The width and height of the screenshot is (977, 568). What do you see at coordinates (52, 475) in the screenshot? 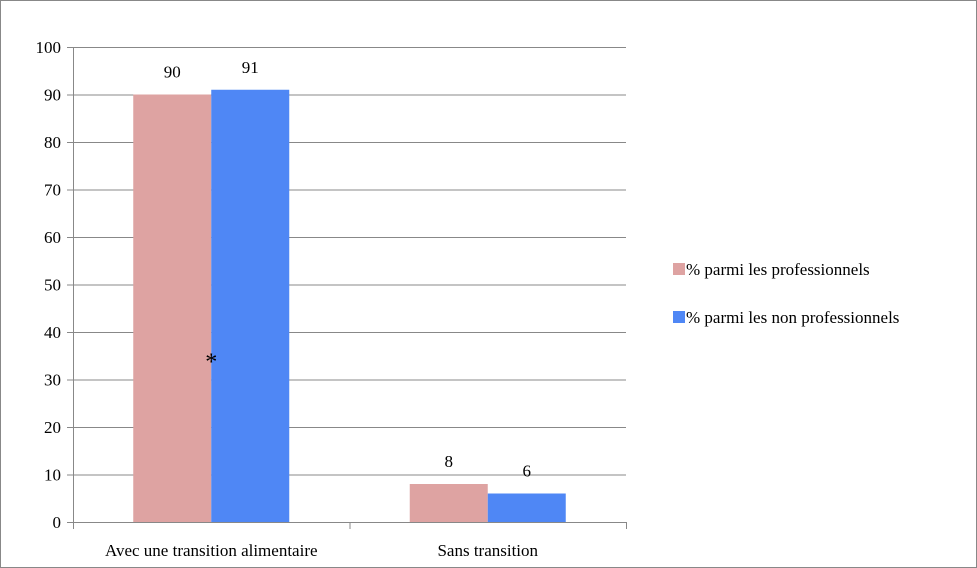
I see `y-tick-label: 10` at bounding box center [52, 475].